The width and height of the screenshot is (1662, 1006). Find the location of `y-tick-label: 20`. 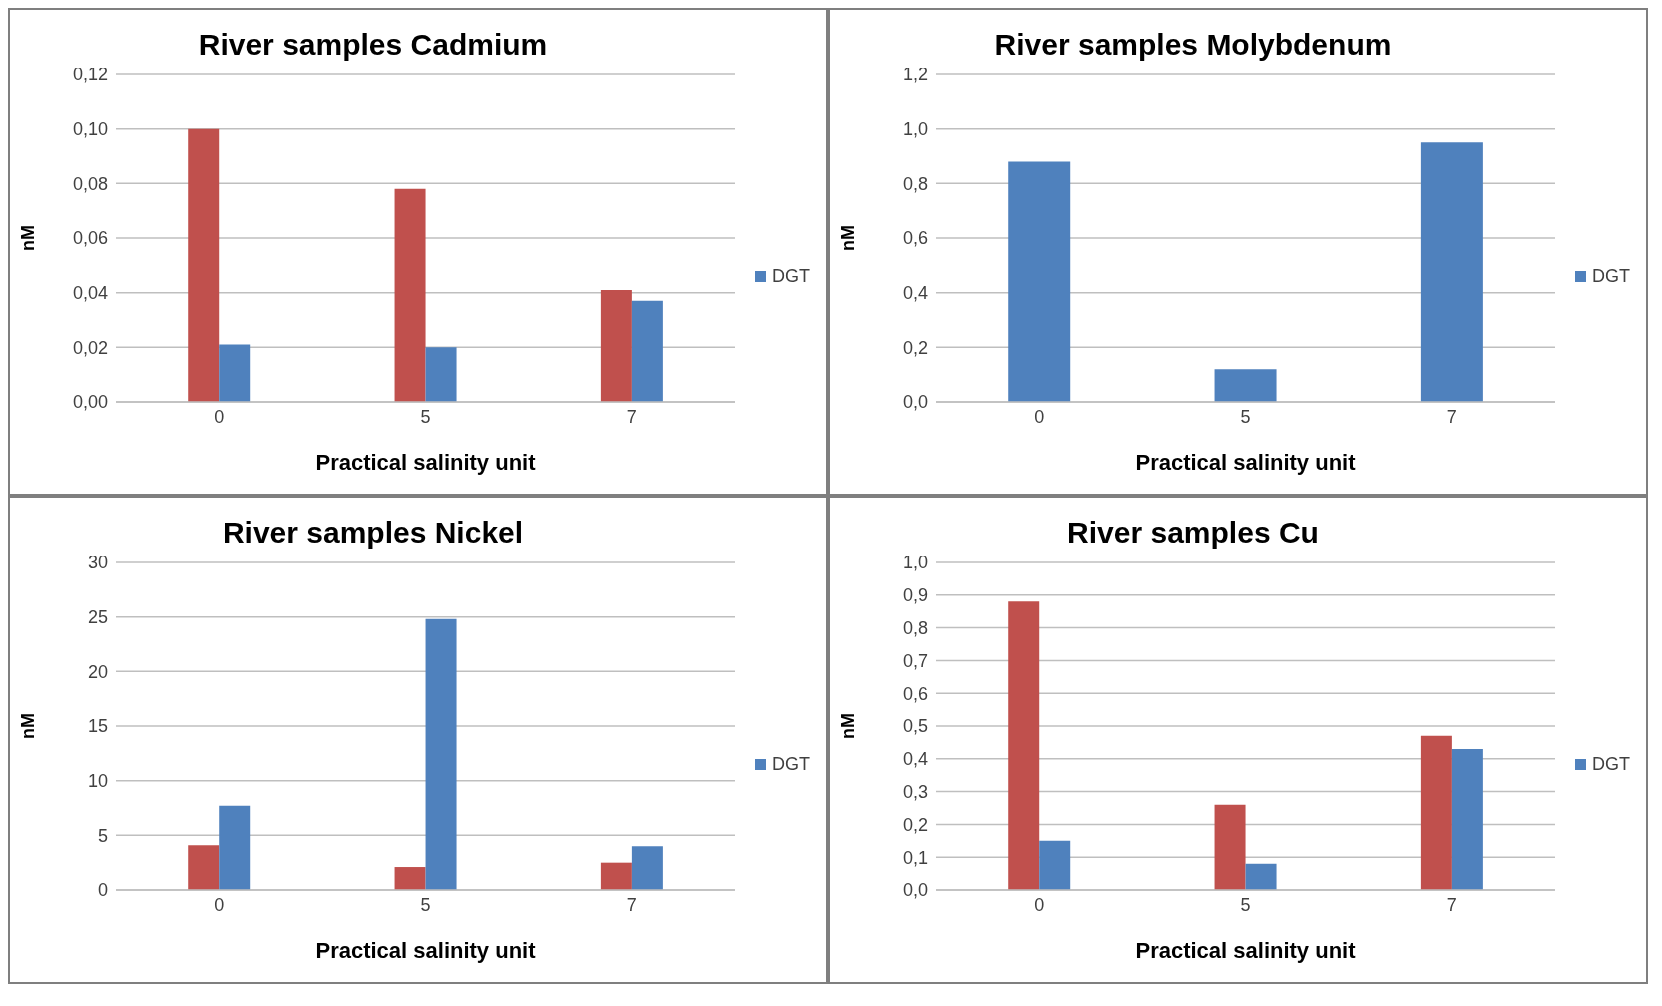

y-tick-label: 20 is located at coordinates (97, 671).